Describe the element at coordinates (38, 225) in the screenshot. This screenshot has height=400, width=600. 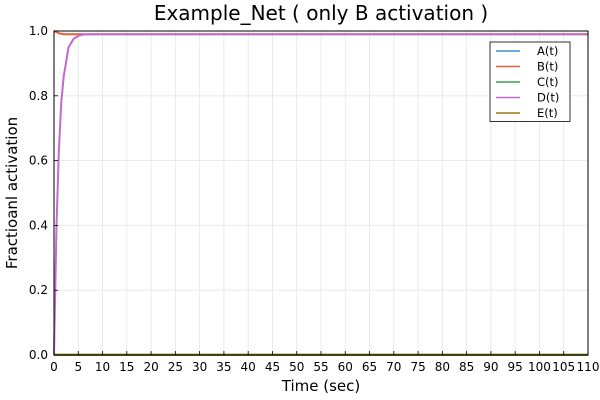
I see `y-tick-label: 0.4` at that location.